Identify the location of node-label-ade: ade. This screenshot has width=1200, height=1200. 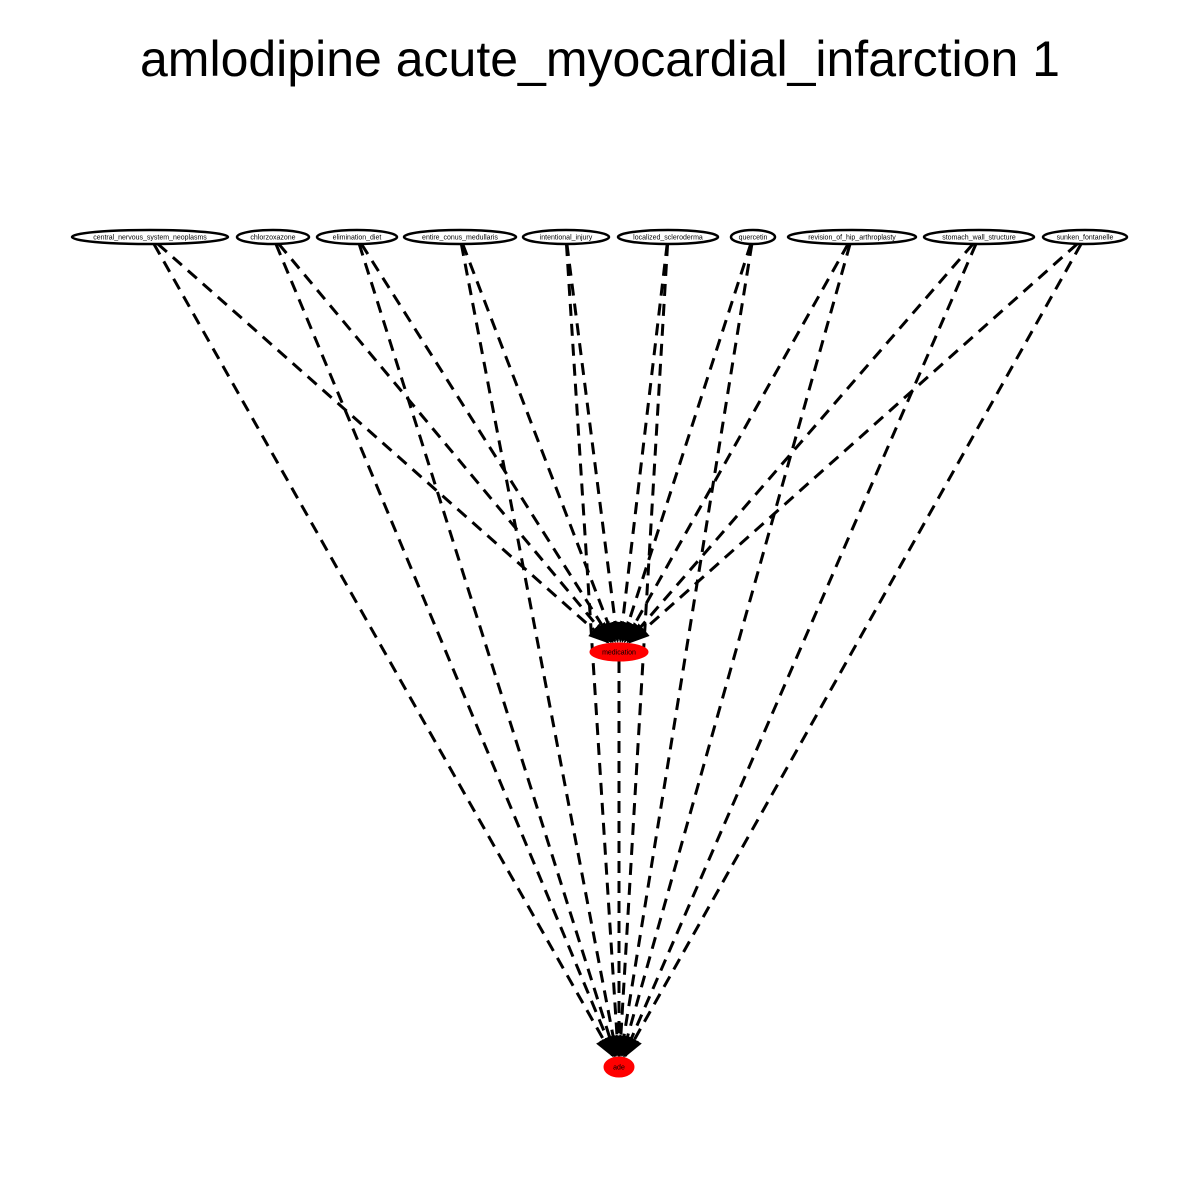
(619, 1068).